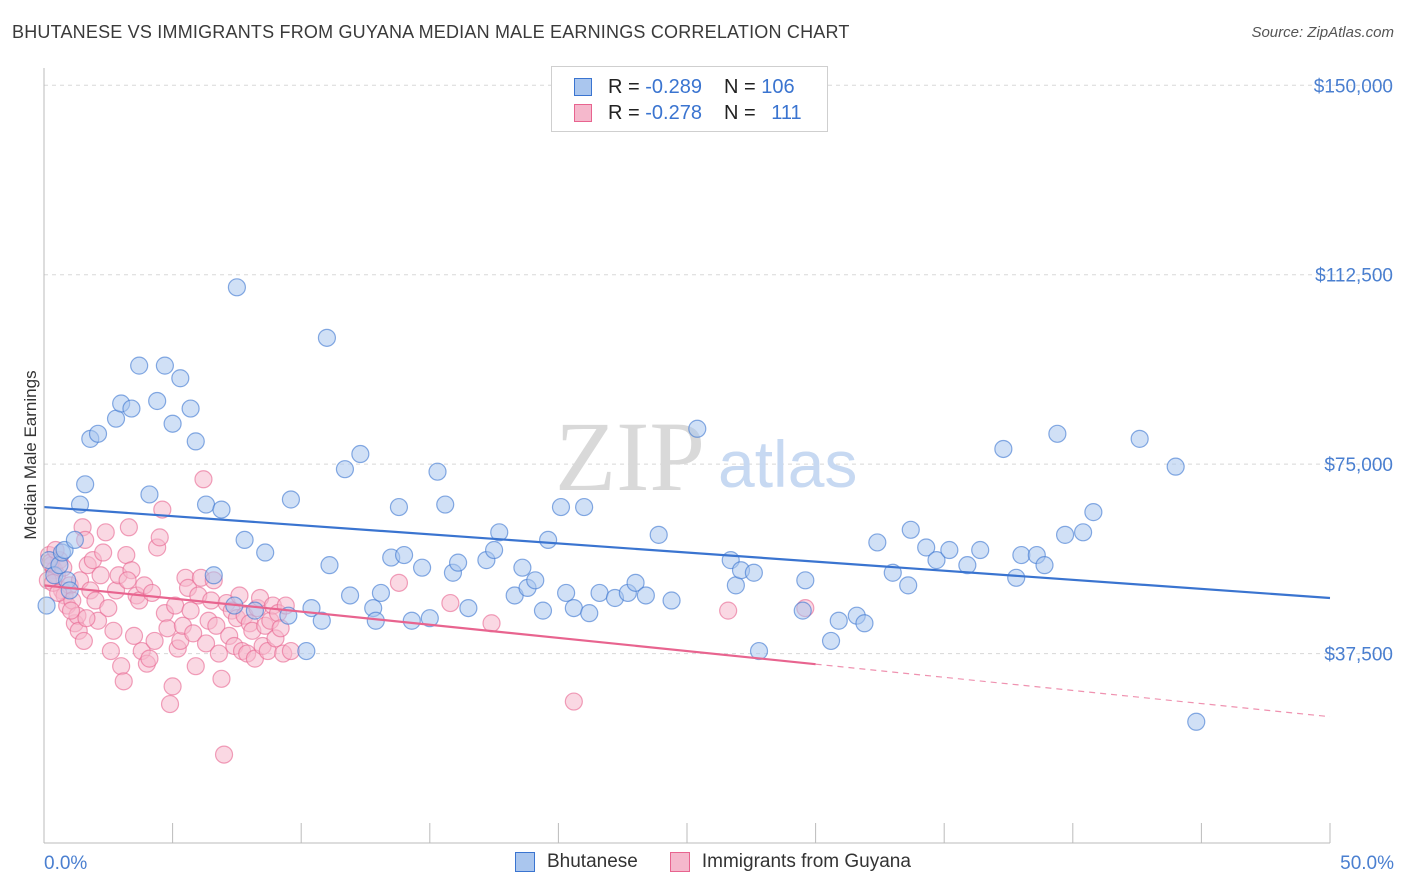 This screenshot has height=892, width=1406. What do you see at coordinates (627, 112) in the screenshot?
I see `legend-r-label: R =` at bounding box center [627, 112].